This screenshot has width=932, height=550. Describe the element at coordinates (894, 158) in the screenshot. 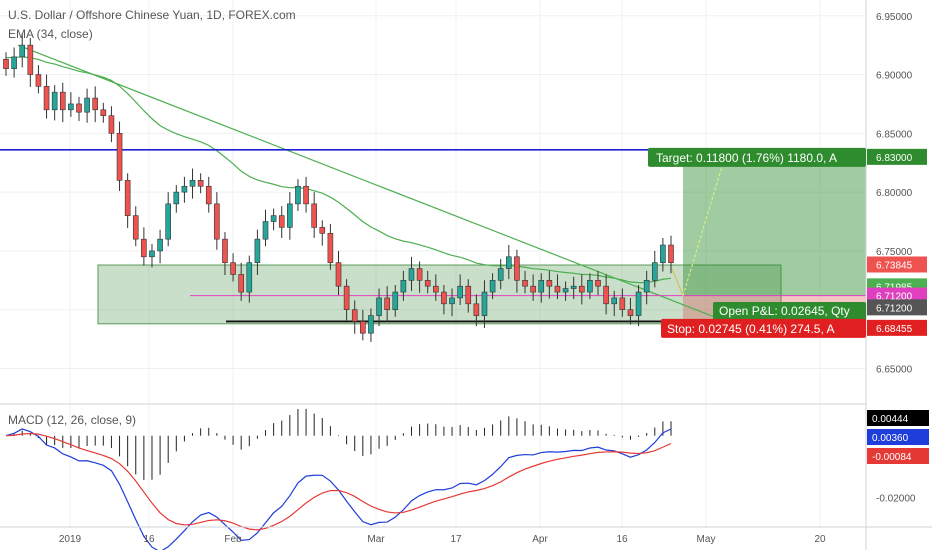

I see `price-tag-label: 6.83000` at that location.